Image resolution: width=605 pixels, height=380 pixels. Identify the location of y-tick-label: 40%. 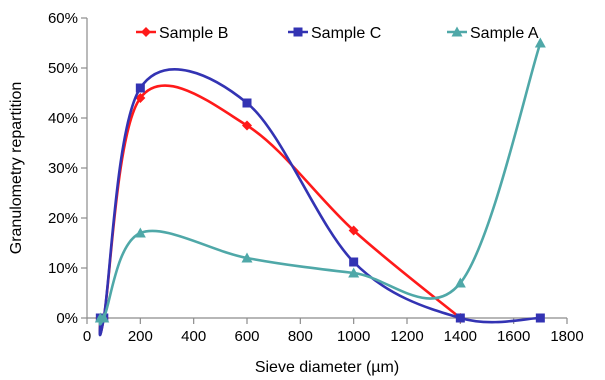
(63, 118).